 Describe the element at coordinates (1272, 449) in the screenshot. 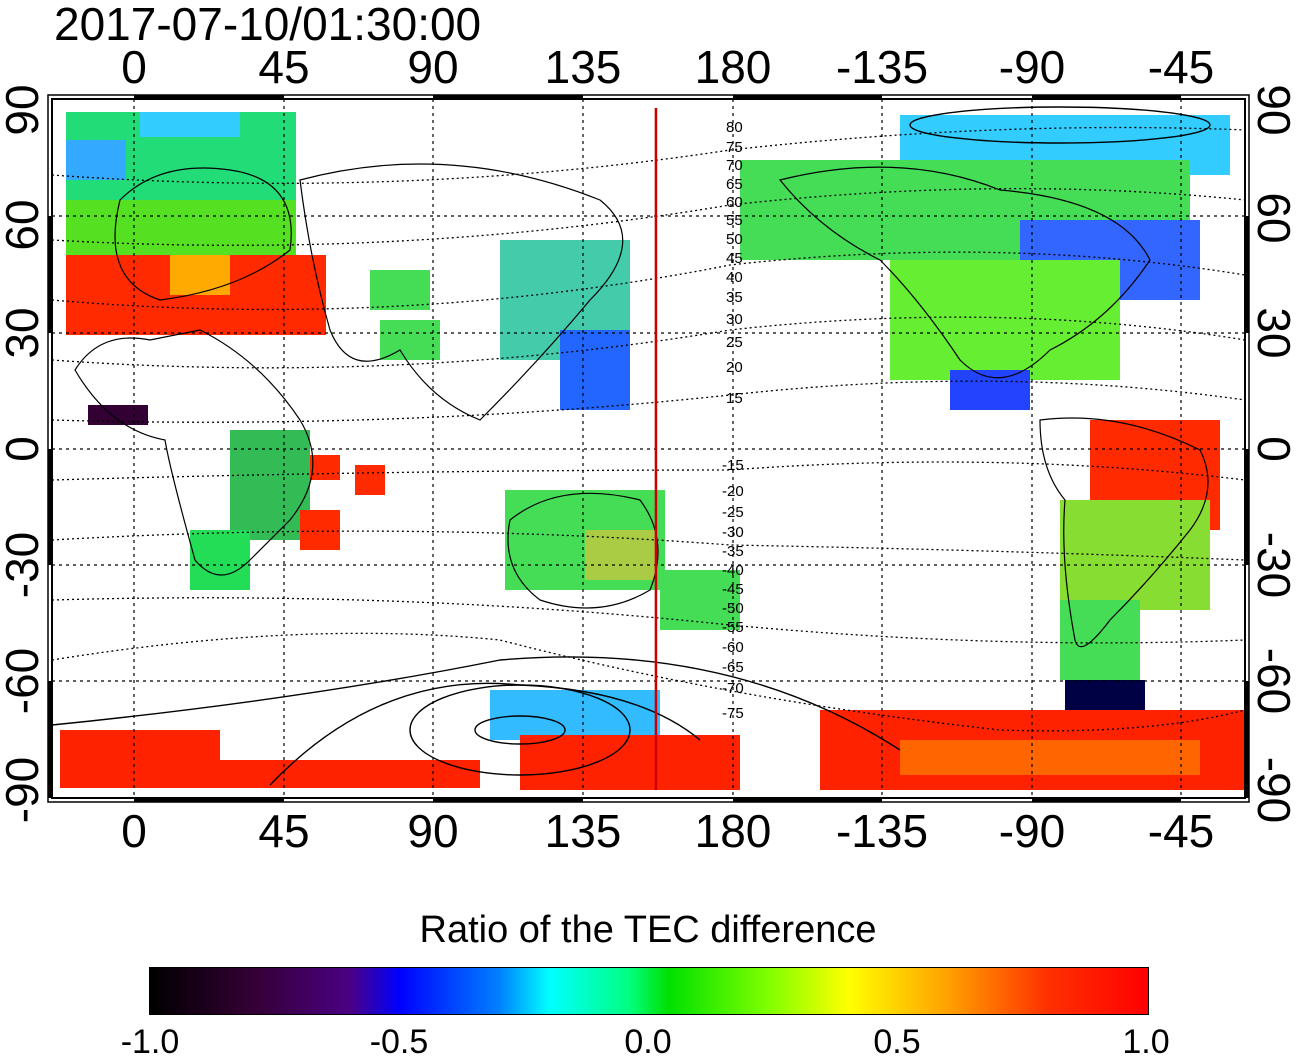

I see `lat-tick-right-3: 0` at that location.